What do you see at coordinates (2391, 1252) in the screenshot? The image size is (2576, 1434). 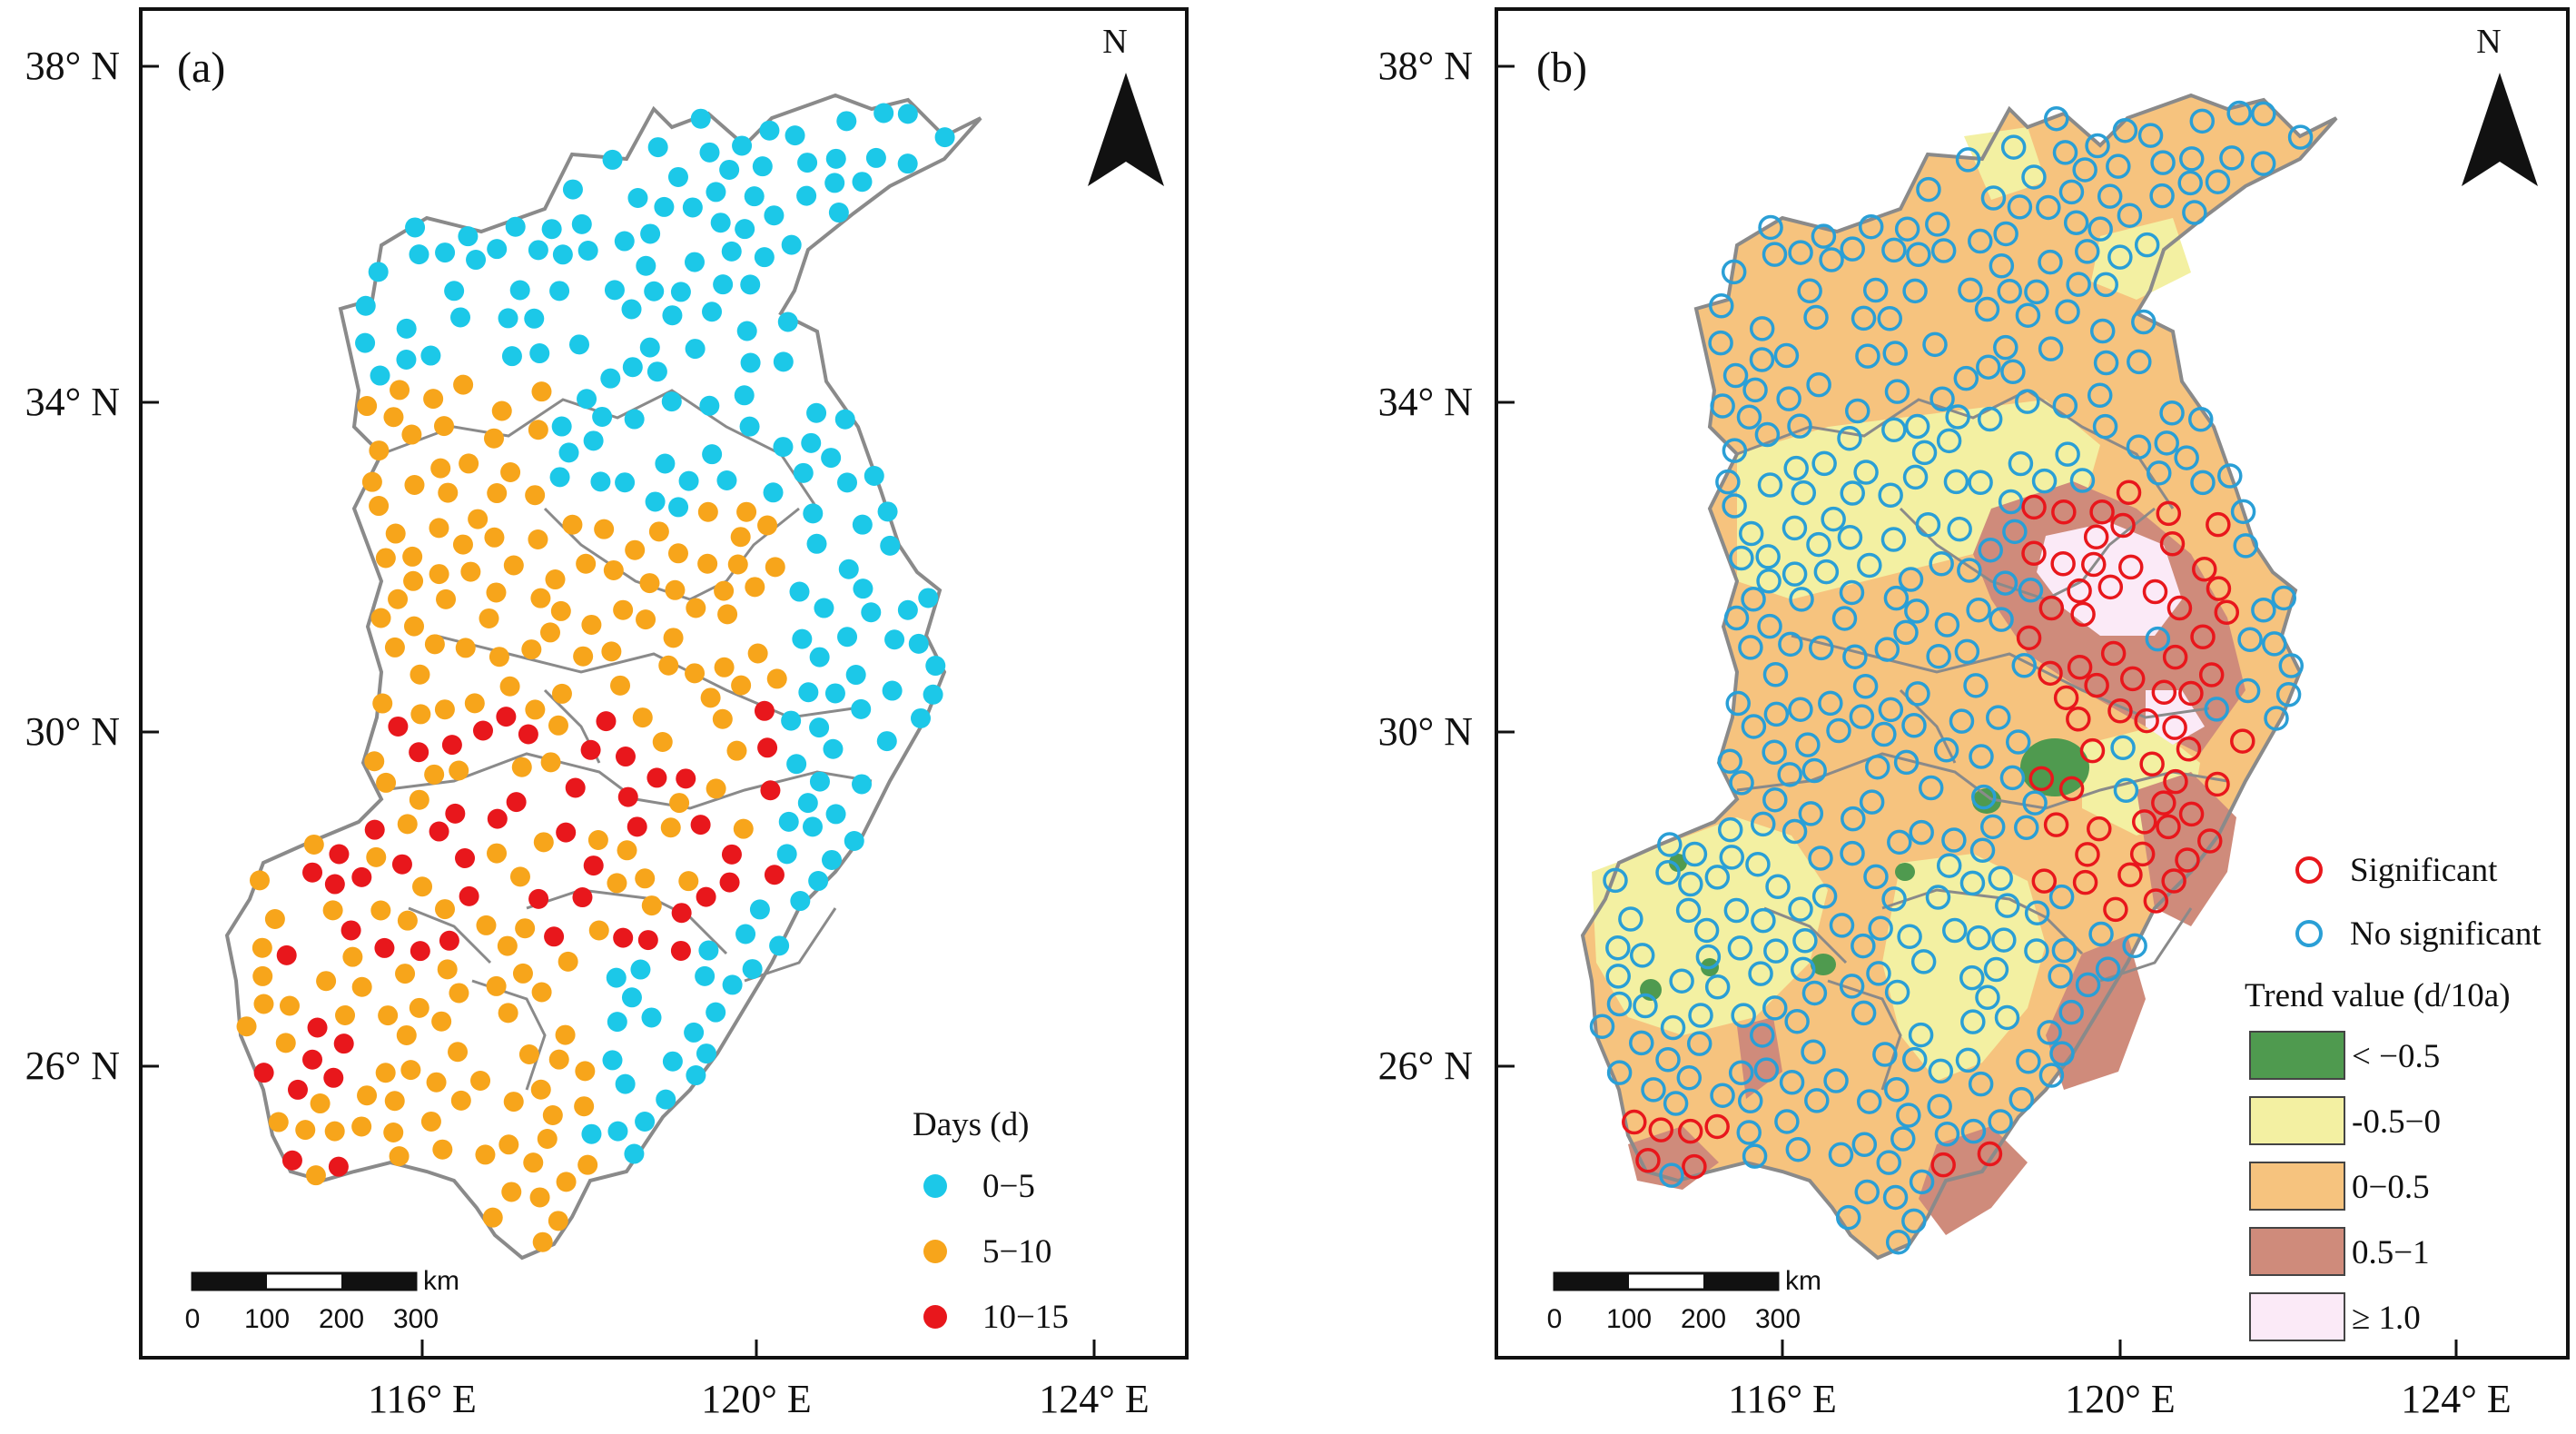 I see `trend-class-label: 0.5−1` at bounding box center [2391, 1252].